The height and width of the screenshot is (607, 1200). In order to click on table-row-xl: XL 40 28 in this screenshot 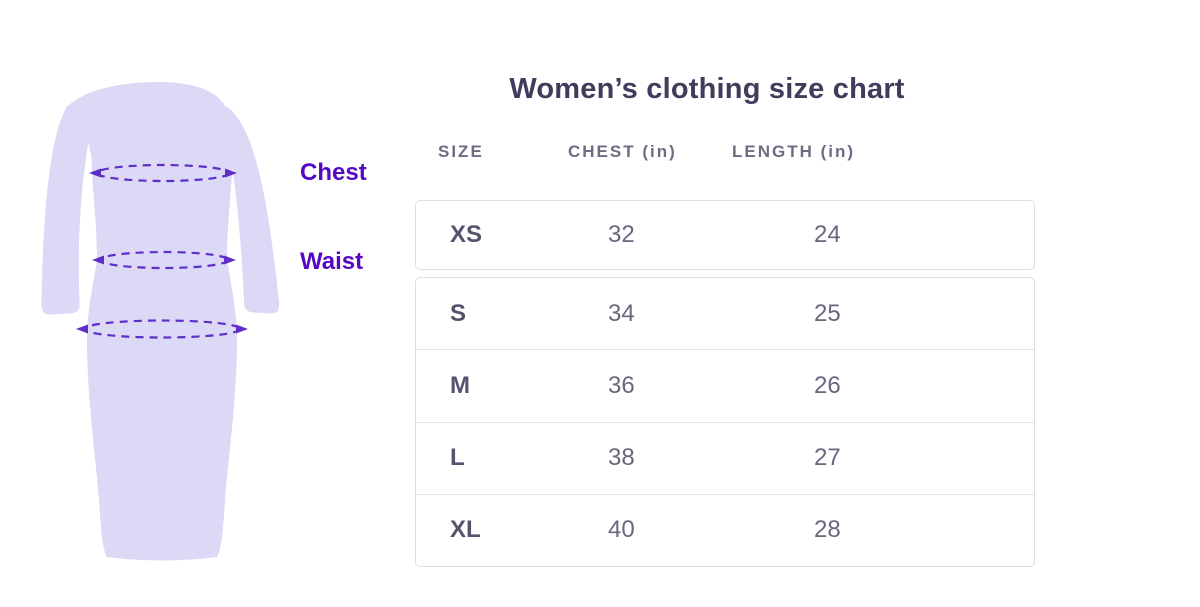, I will do `click(725, 529)`.